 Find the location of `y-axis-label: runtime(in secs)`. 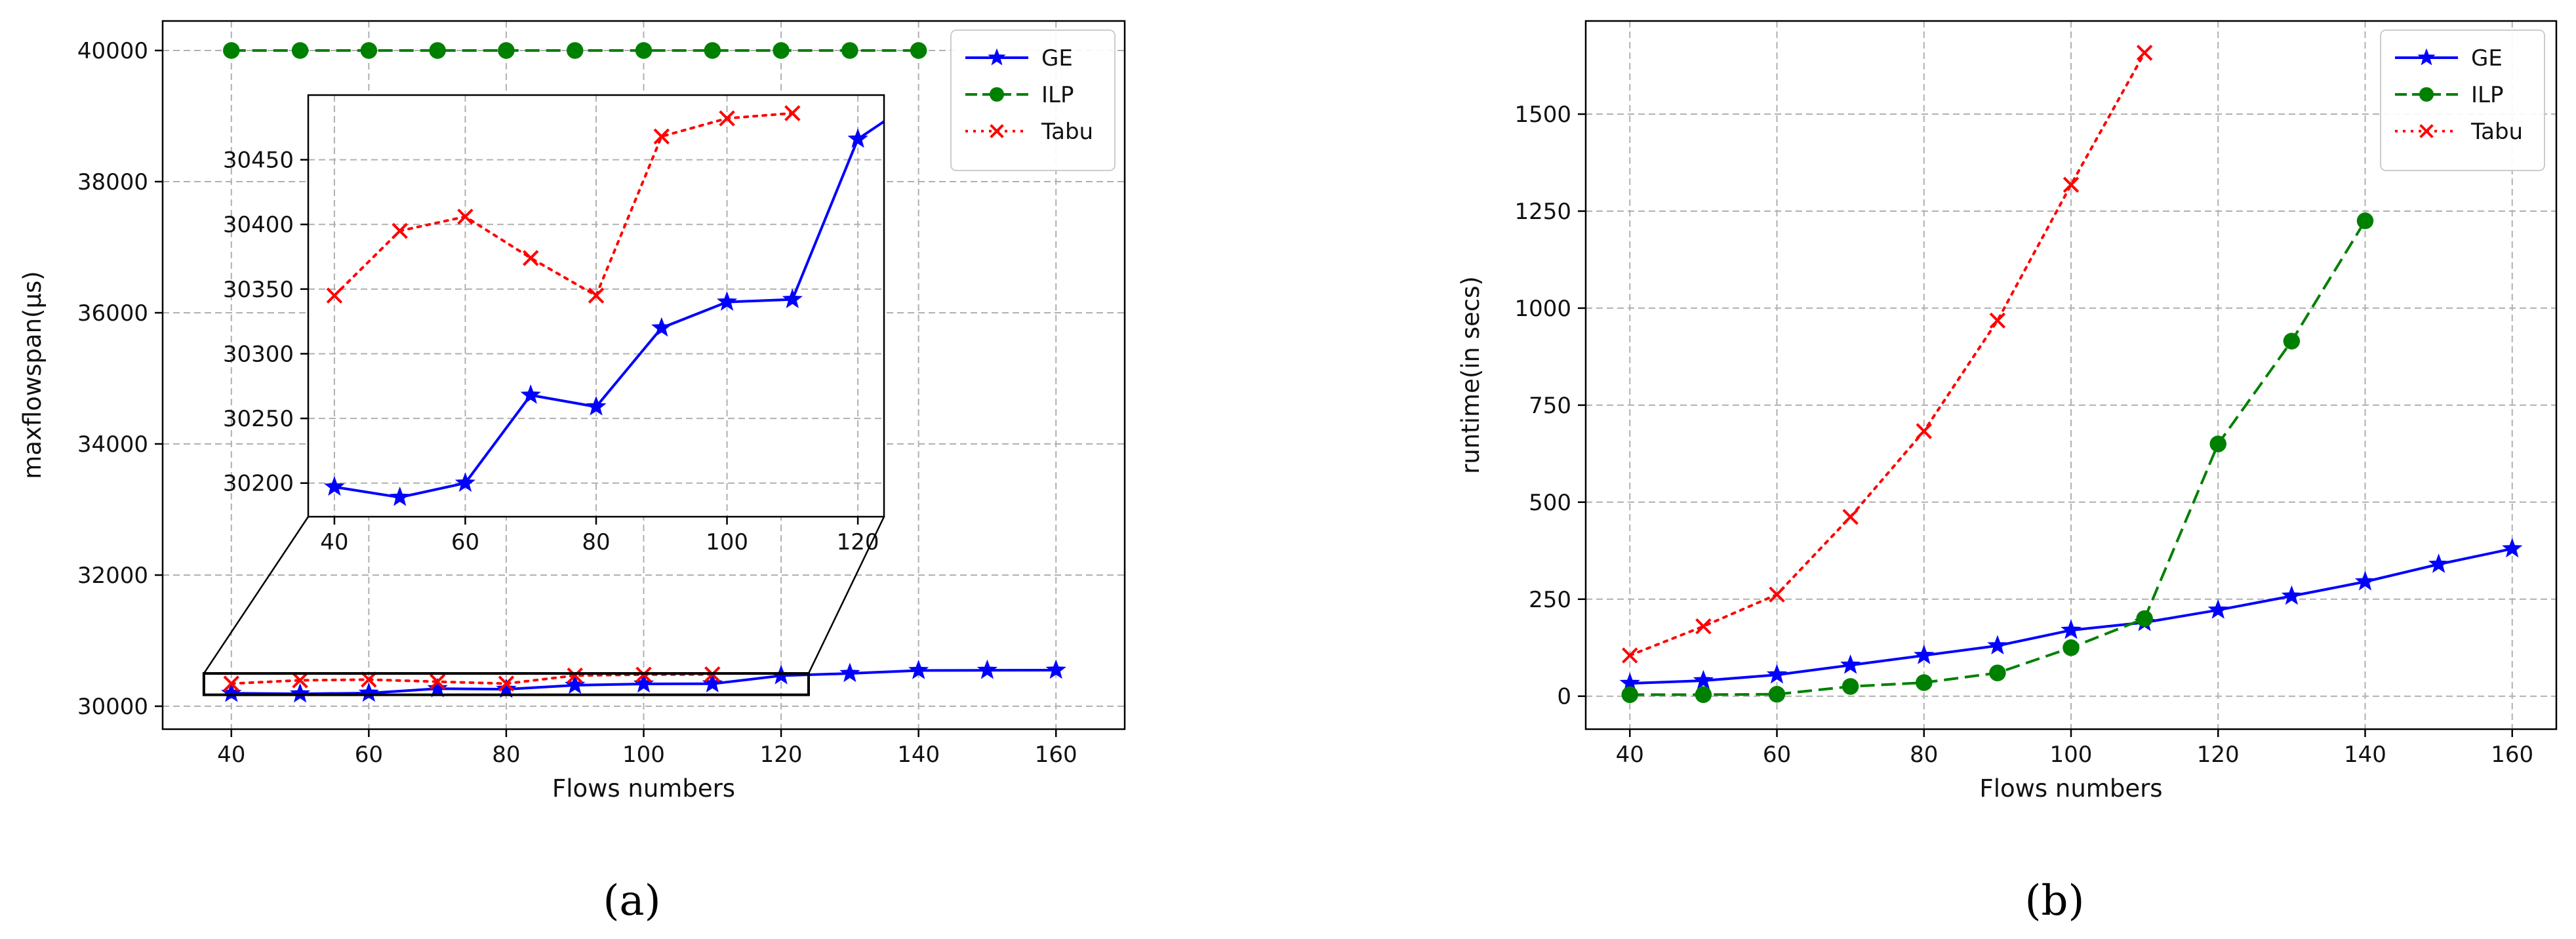

y-axis-label: runtime(in secs) is located at coordinates (1471, 375).